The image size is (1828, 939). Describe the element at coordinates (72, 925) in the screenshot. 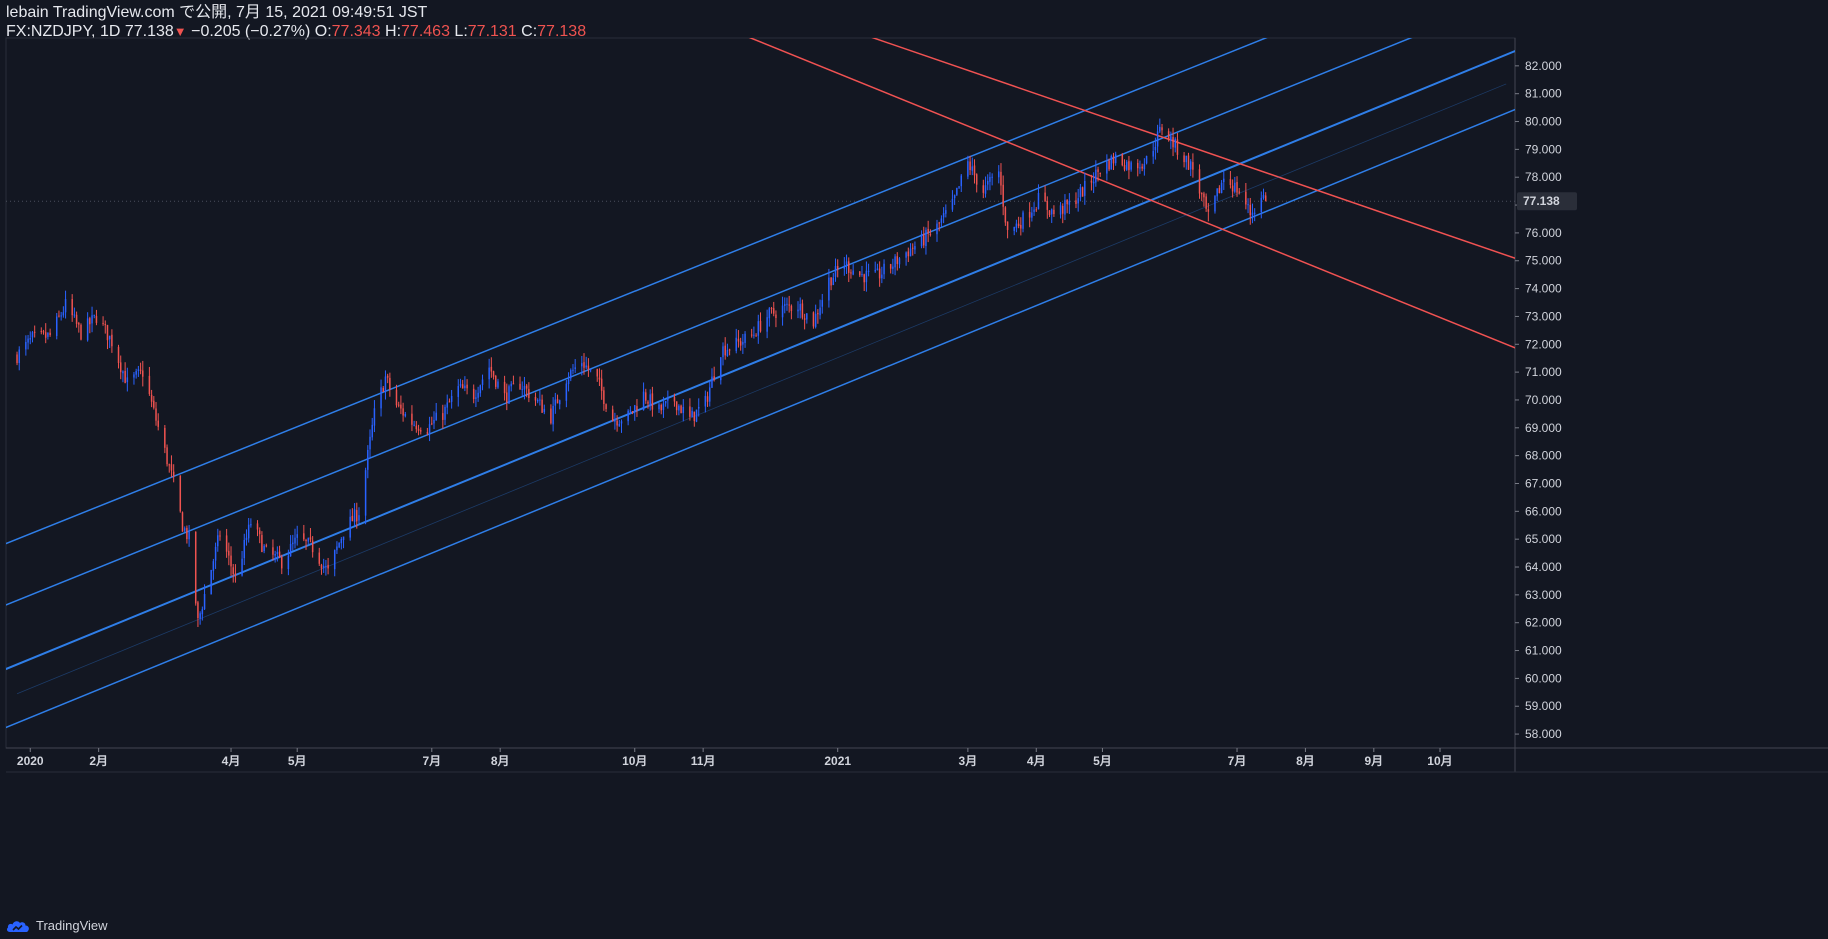

I see `brand-name: TradingView` at that location.